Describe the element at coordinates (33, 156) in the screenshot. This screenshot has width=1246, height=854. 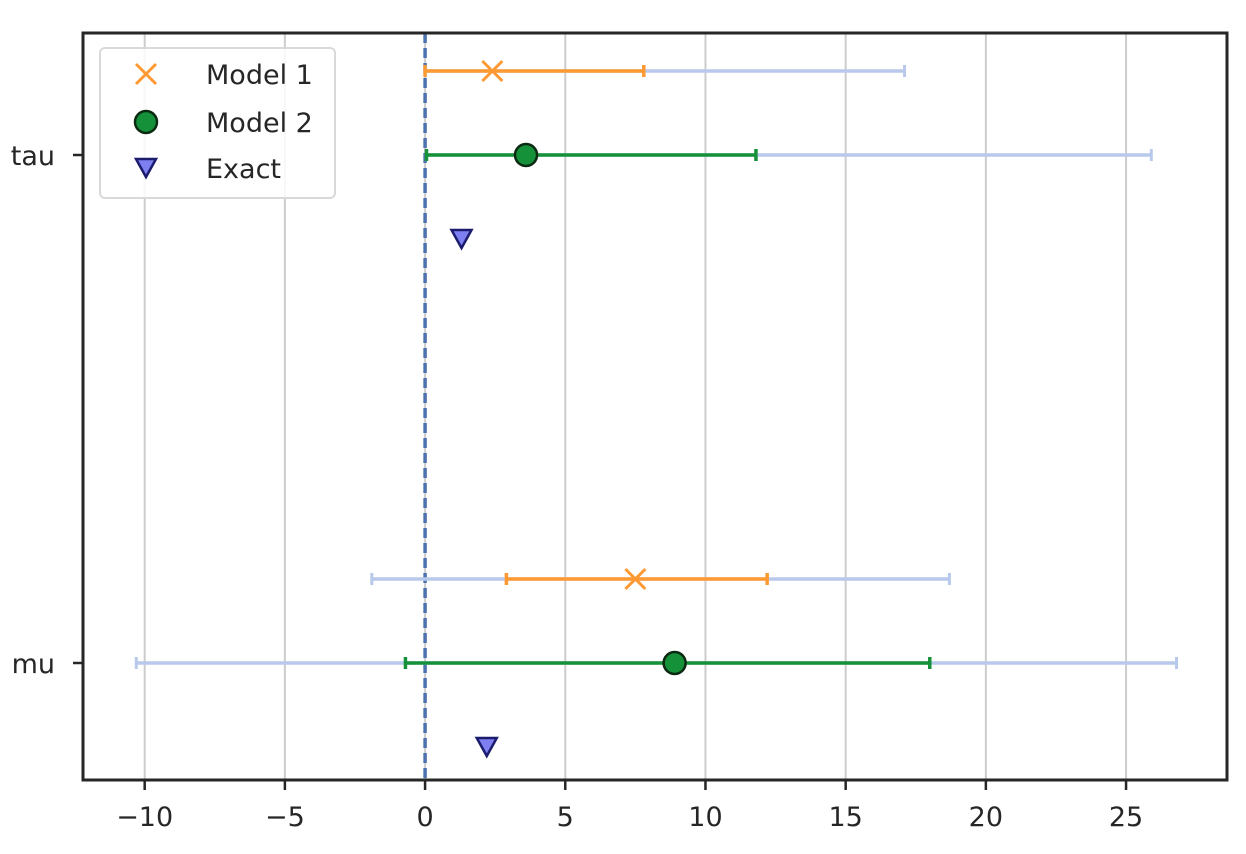
I see `y-tick-label: tau` at that location.